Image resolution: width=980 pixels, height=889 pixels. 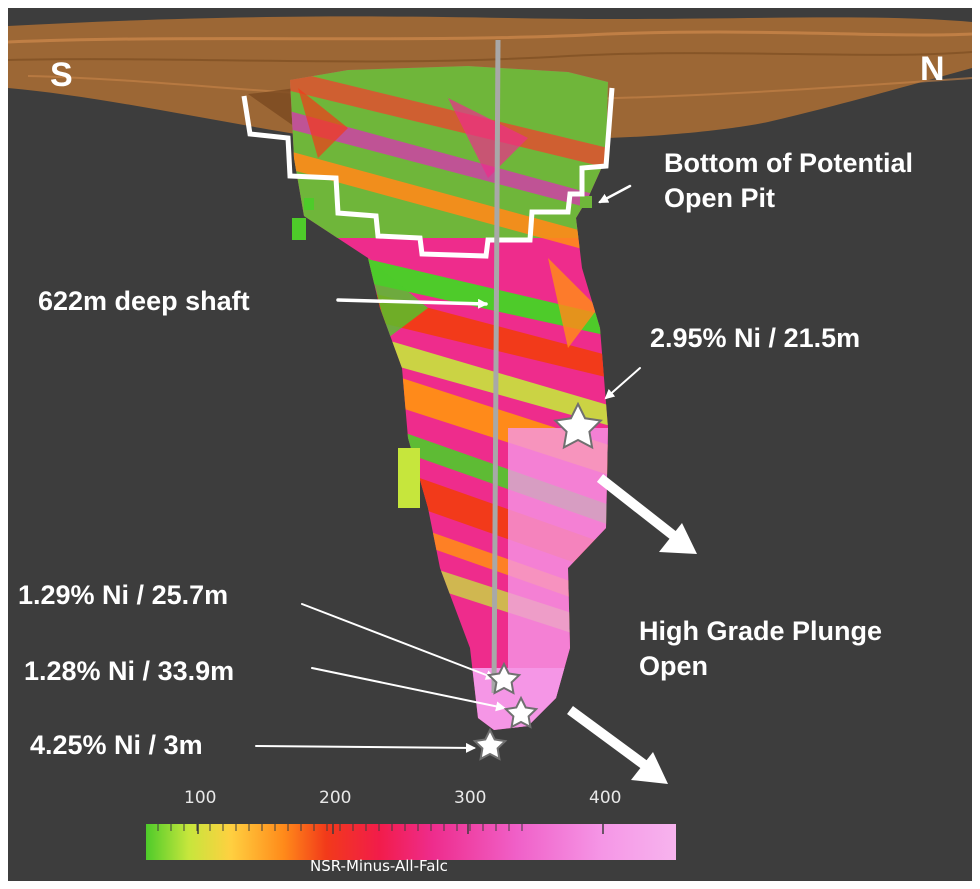 I want to click on legend-tick-100: 100, so click(x=200, y=798).